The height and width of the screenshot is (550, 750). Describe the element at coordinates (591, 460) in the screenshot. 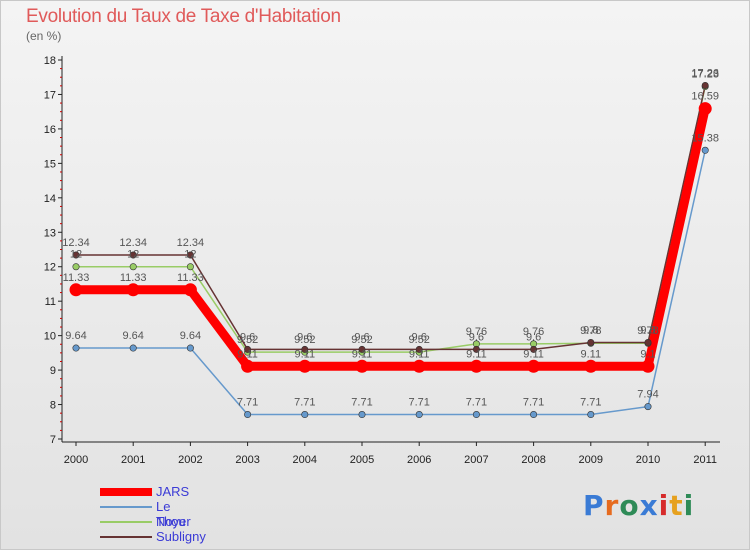

I see `x-tick-label: 2009` at that location.